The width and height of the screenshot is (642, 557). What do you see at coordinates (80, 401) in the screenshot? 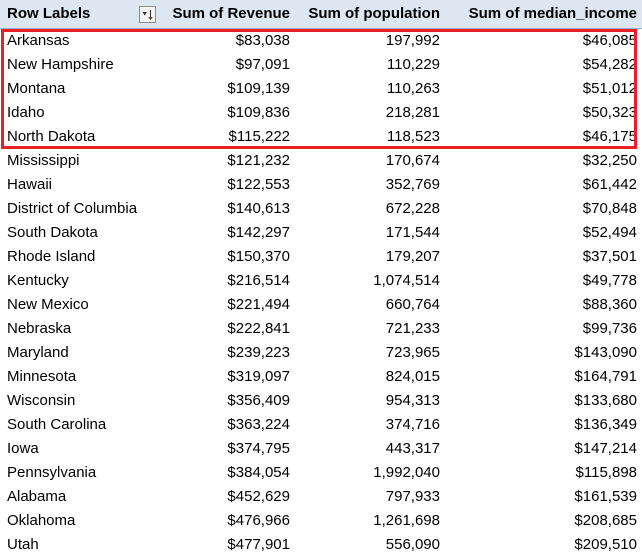
I see `state-label-cell: Wisconsin` at bounding box center [80, 401].